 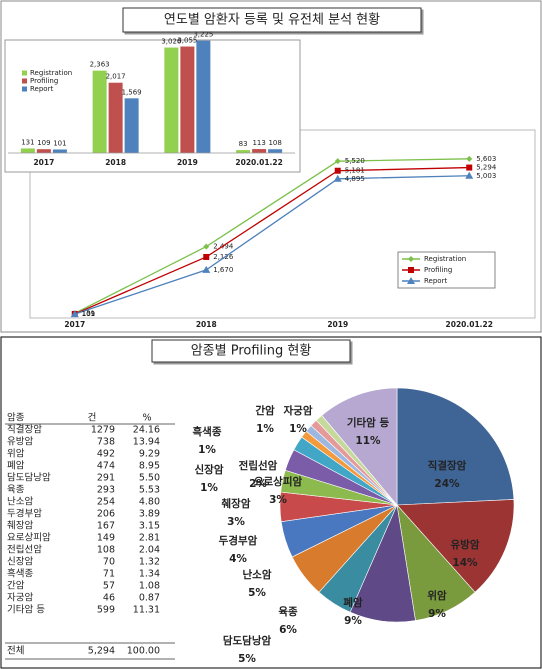 I want to click on table-total: 100.00, so click(x=143, y=651).